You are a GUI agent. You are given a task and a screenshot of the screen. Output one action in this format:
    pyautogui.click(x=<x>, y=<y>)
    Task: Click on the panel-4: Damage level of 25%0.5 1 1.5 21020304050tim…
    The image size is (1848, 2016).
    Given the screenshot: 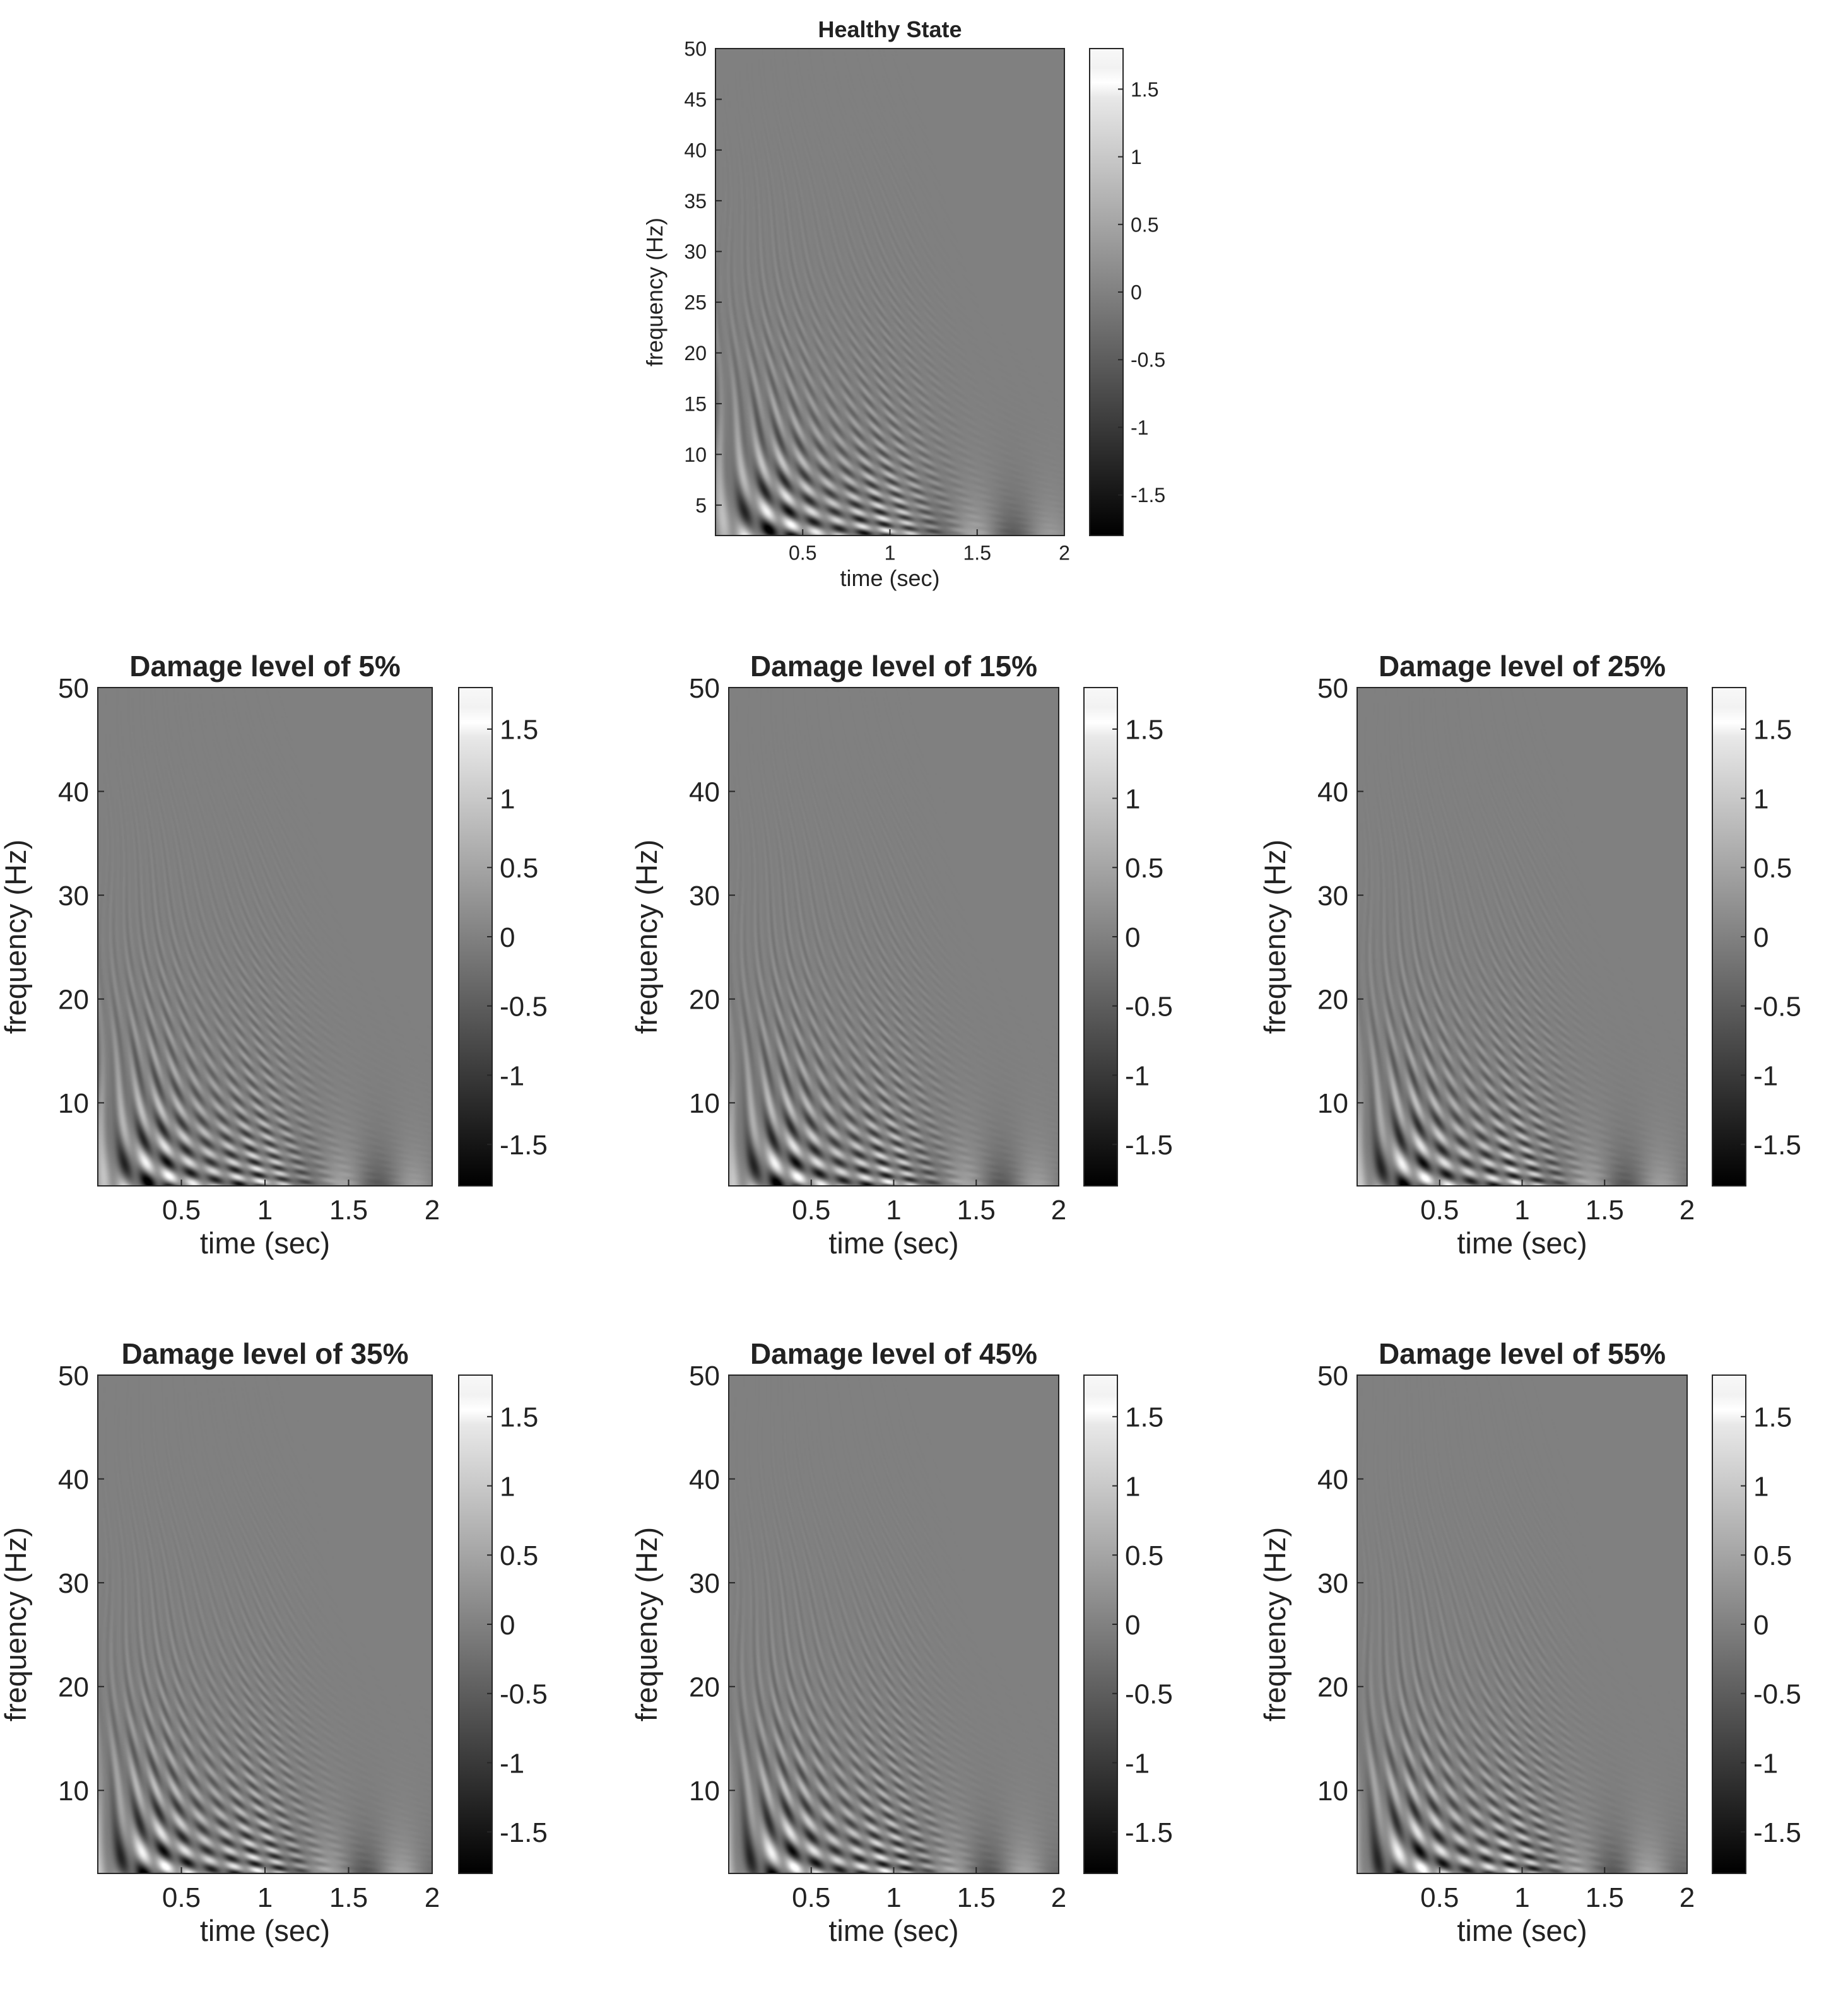 What is the action you would take?
    pyautogui.click(x=1529, y=955)
    